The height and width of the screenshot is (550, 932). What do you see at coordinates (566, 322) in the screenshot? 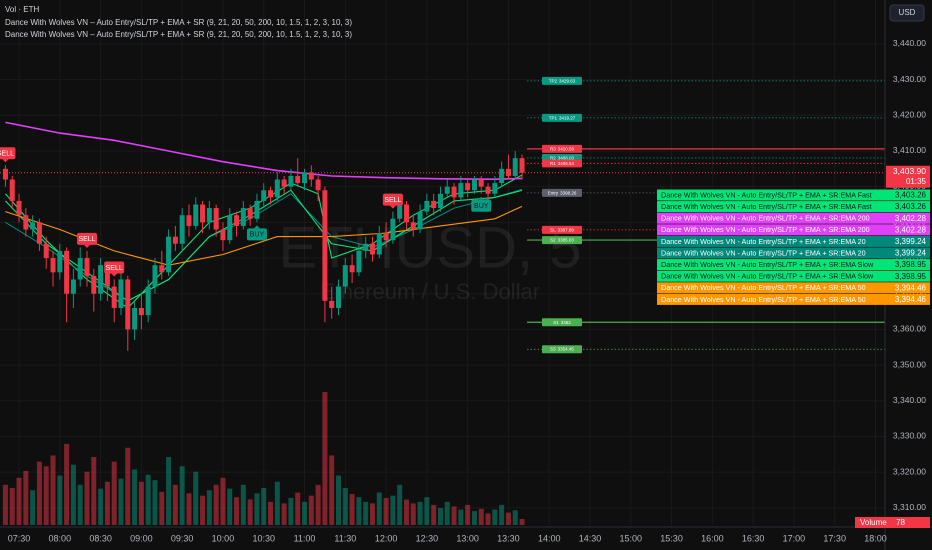
I see `level-value: 3362` at bounding box center [566, 322].